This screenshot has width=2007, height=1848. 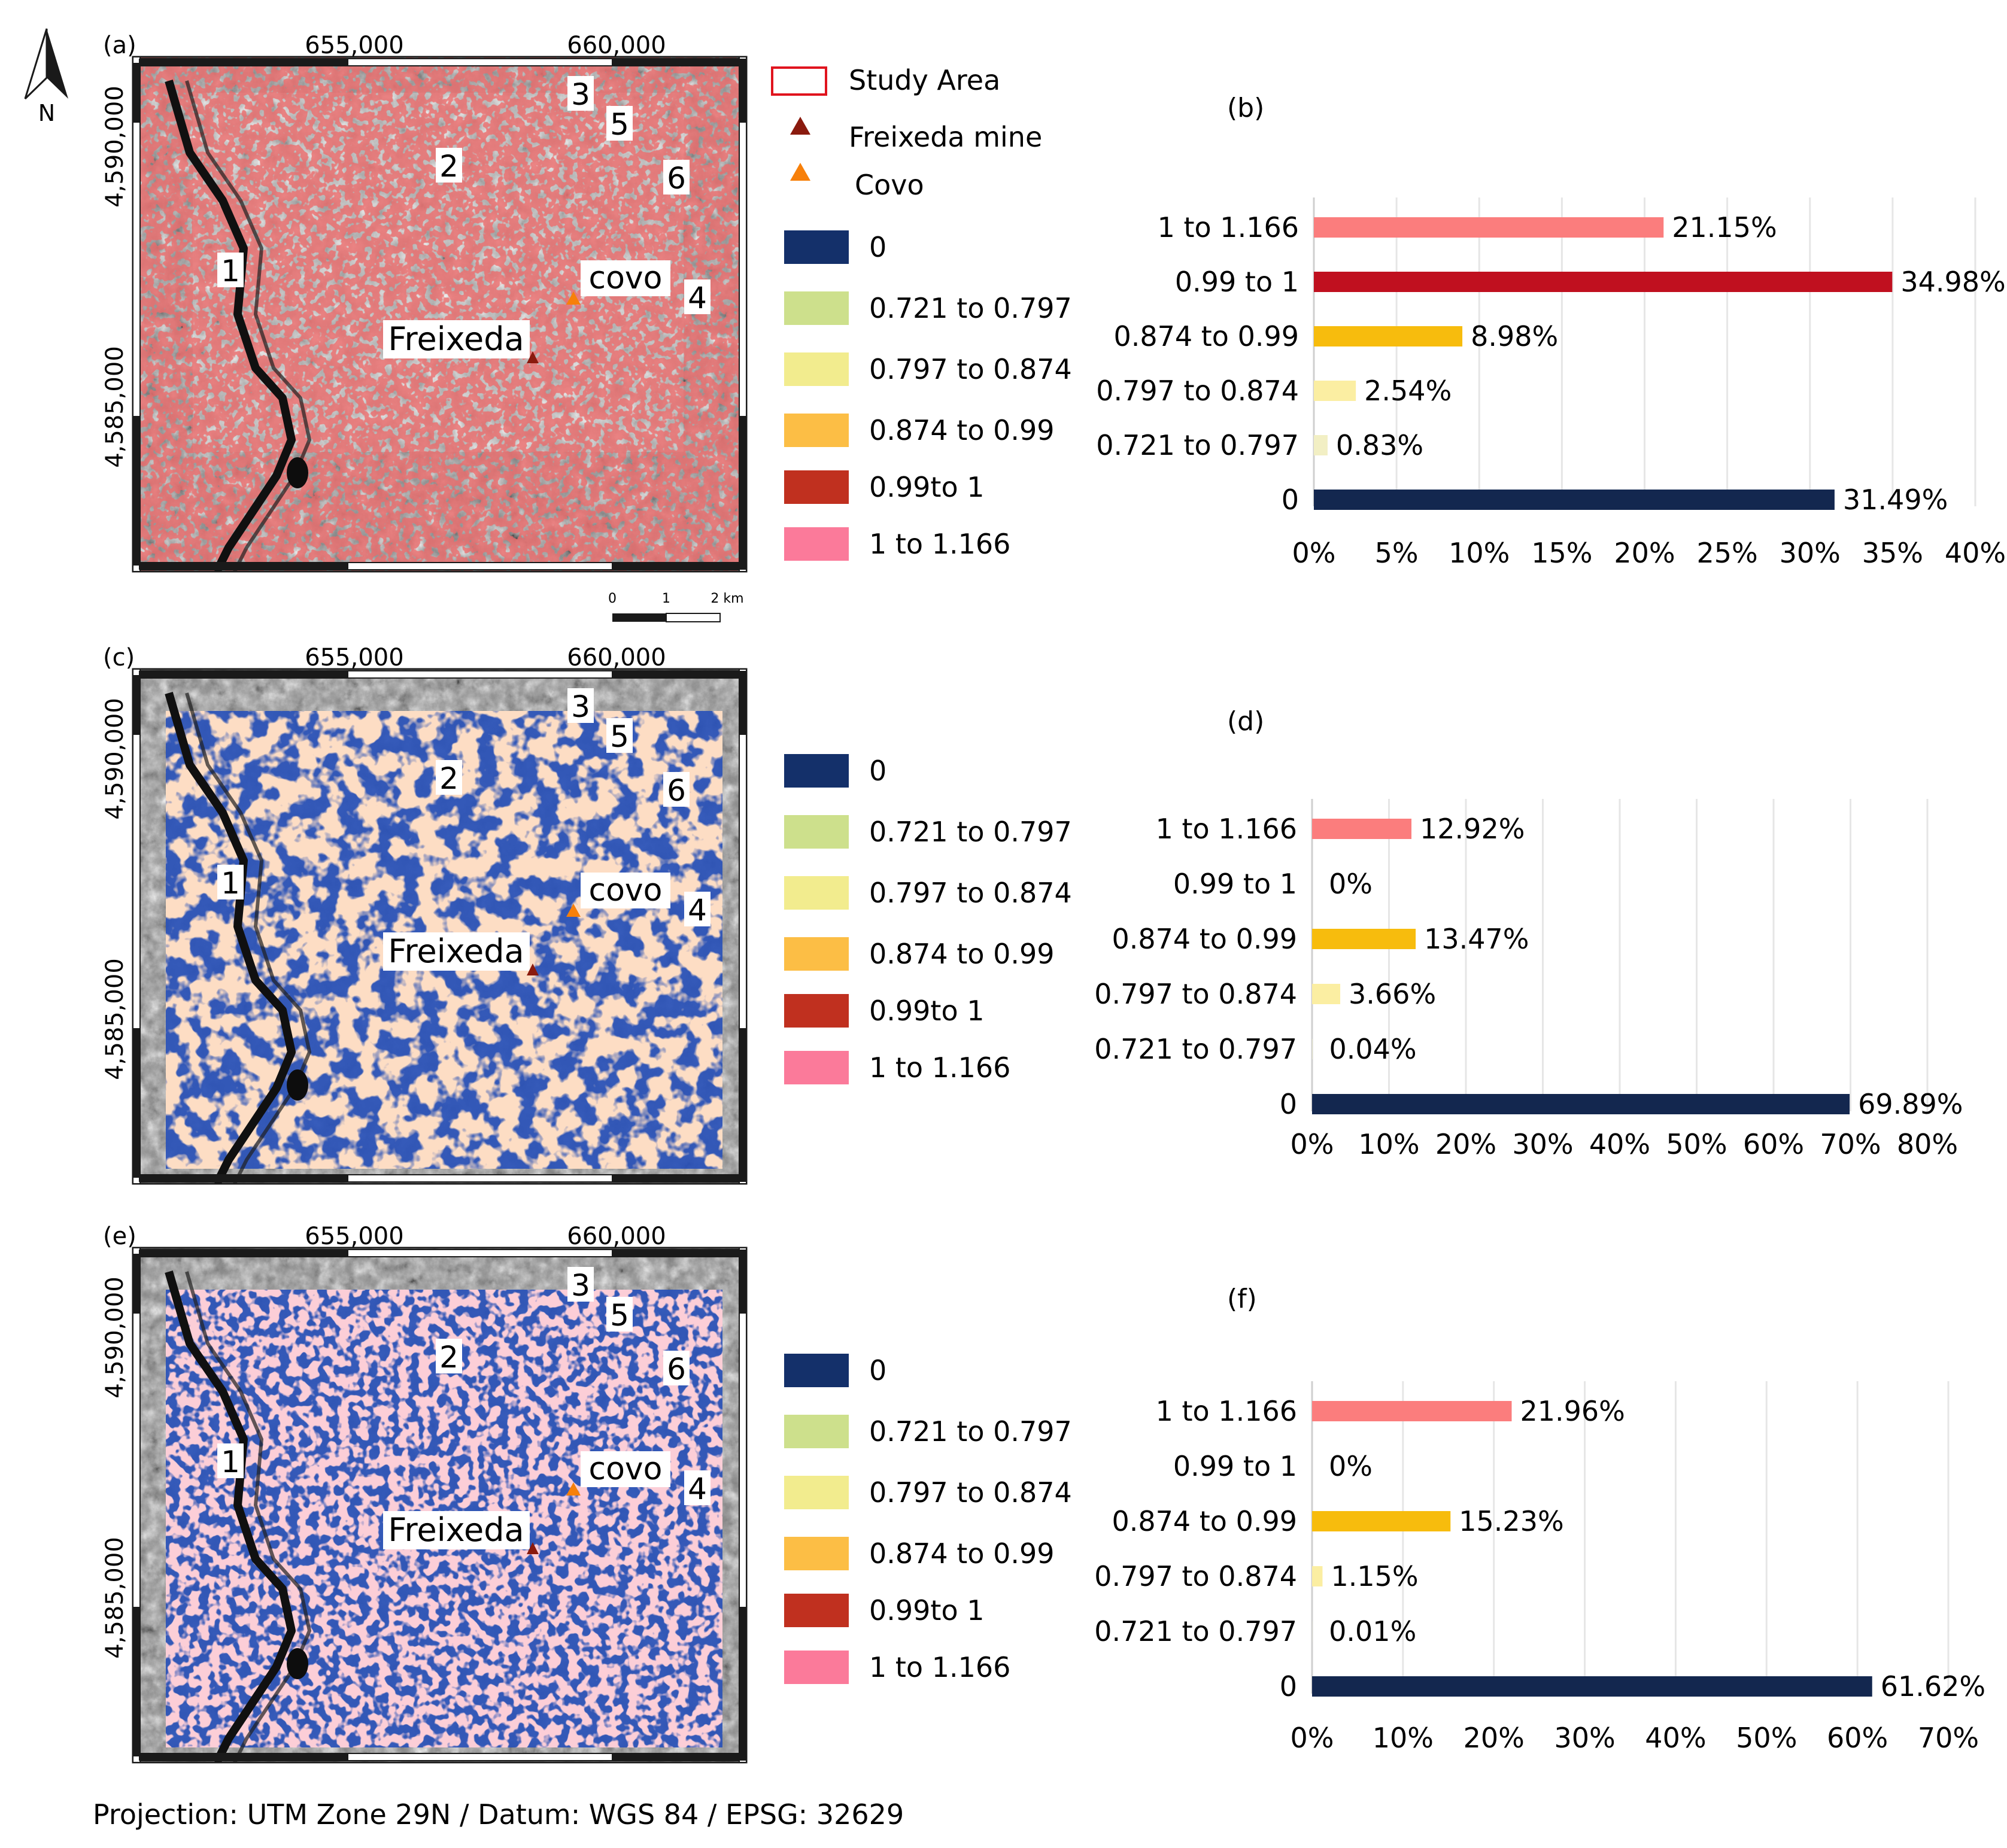 What do you see at coordinates (945, 137) in the screenshot?
I see `freixeda-mine-label: Freixeda mine` at bounding box center [945, 137].